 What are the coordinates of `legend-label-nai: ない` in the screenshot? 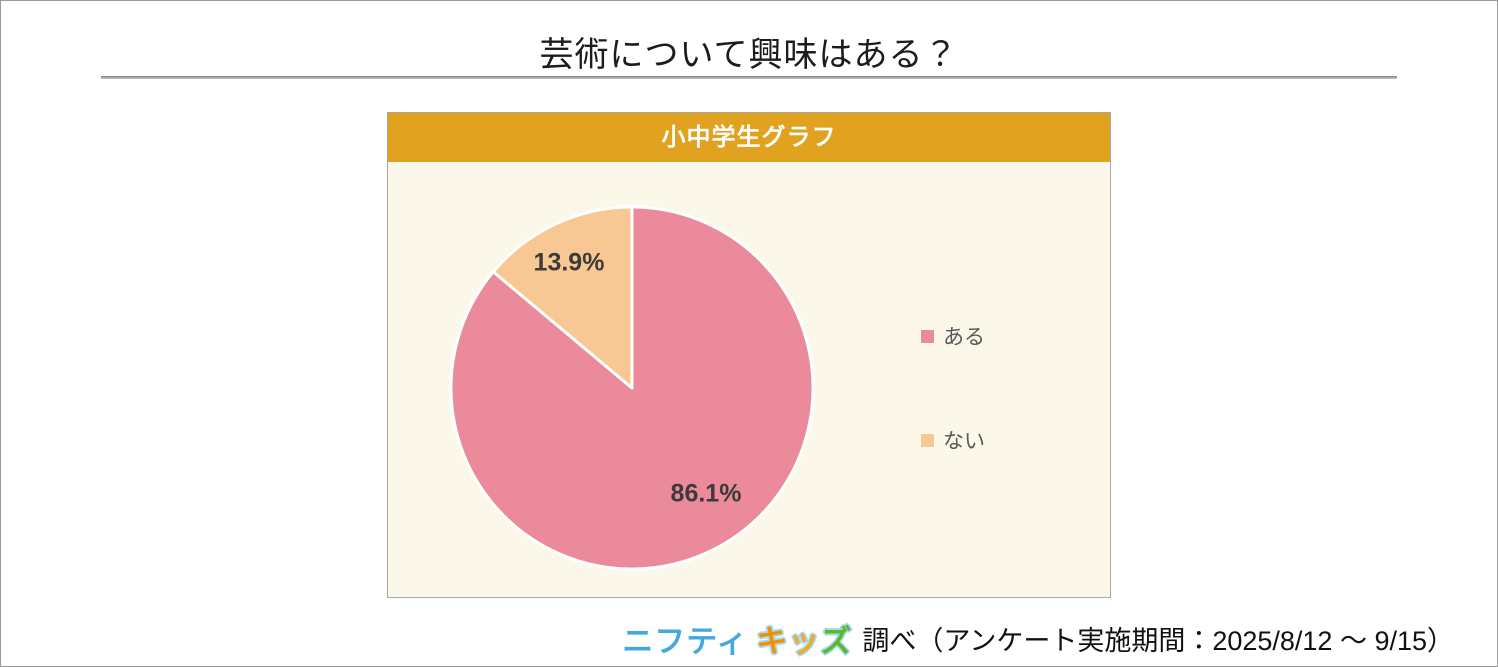 It's located at (964, 441).